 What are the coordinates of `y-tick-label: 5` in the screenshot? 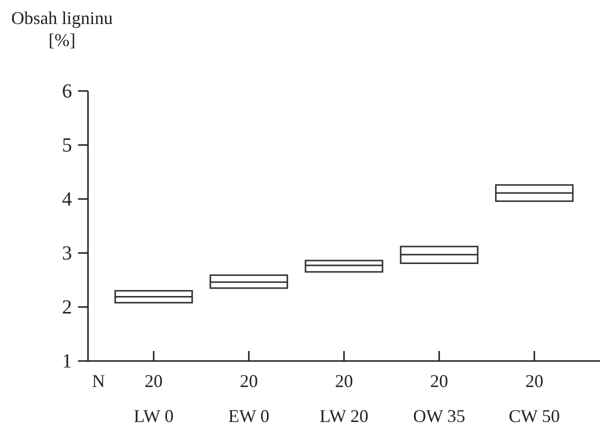 It's located at (67, 145).